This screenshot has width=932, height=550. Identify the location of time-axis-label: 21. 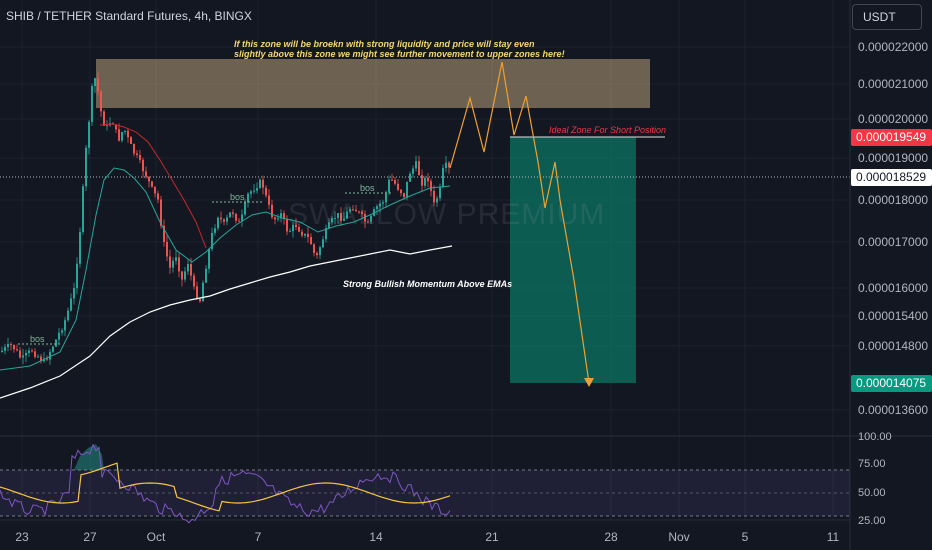
(492, 537).